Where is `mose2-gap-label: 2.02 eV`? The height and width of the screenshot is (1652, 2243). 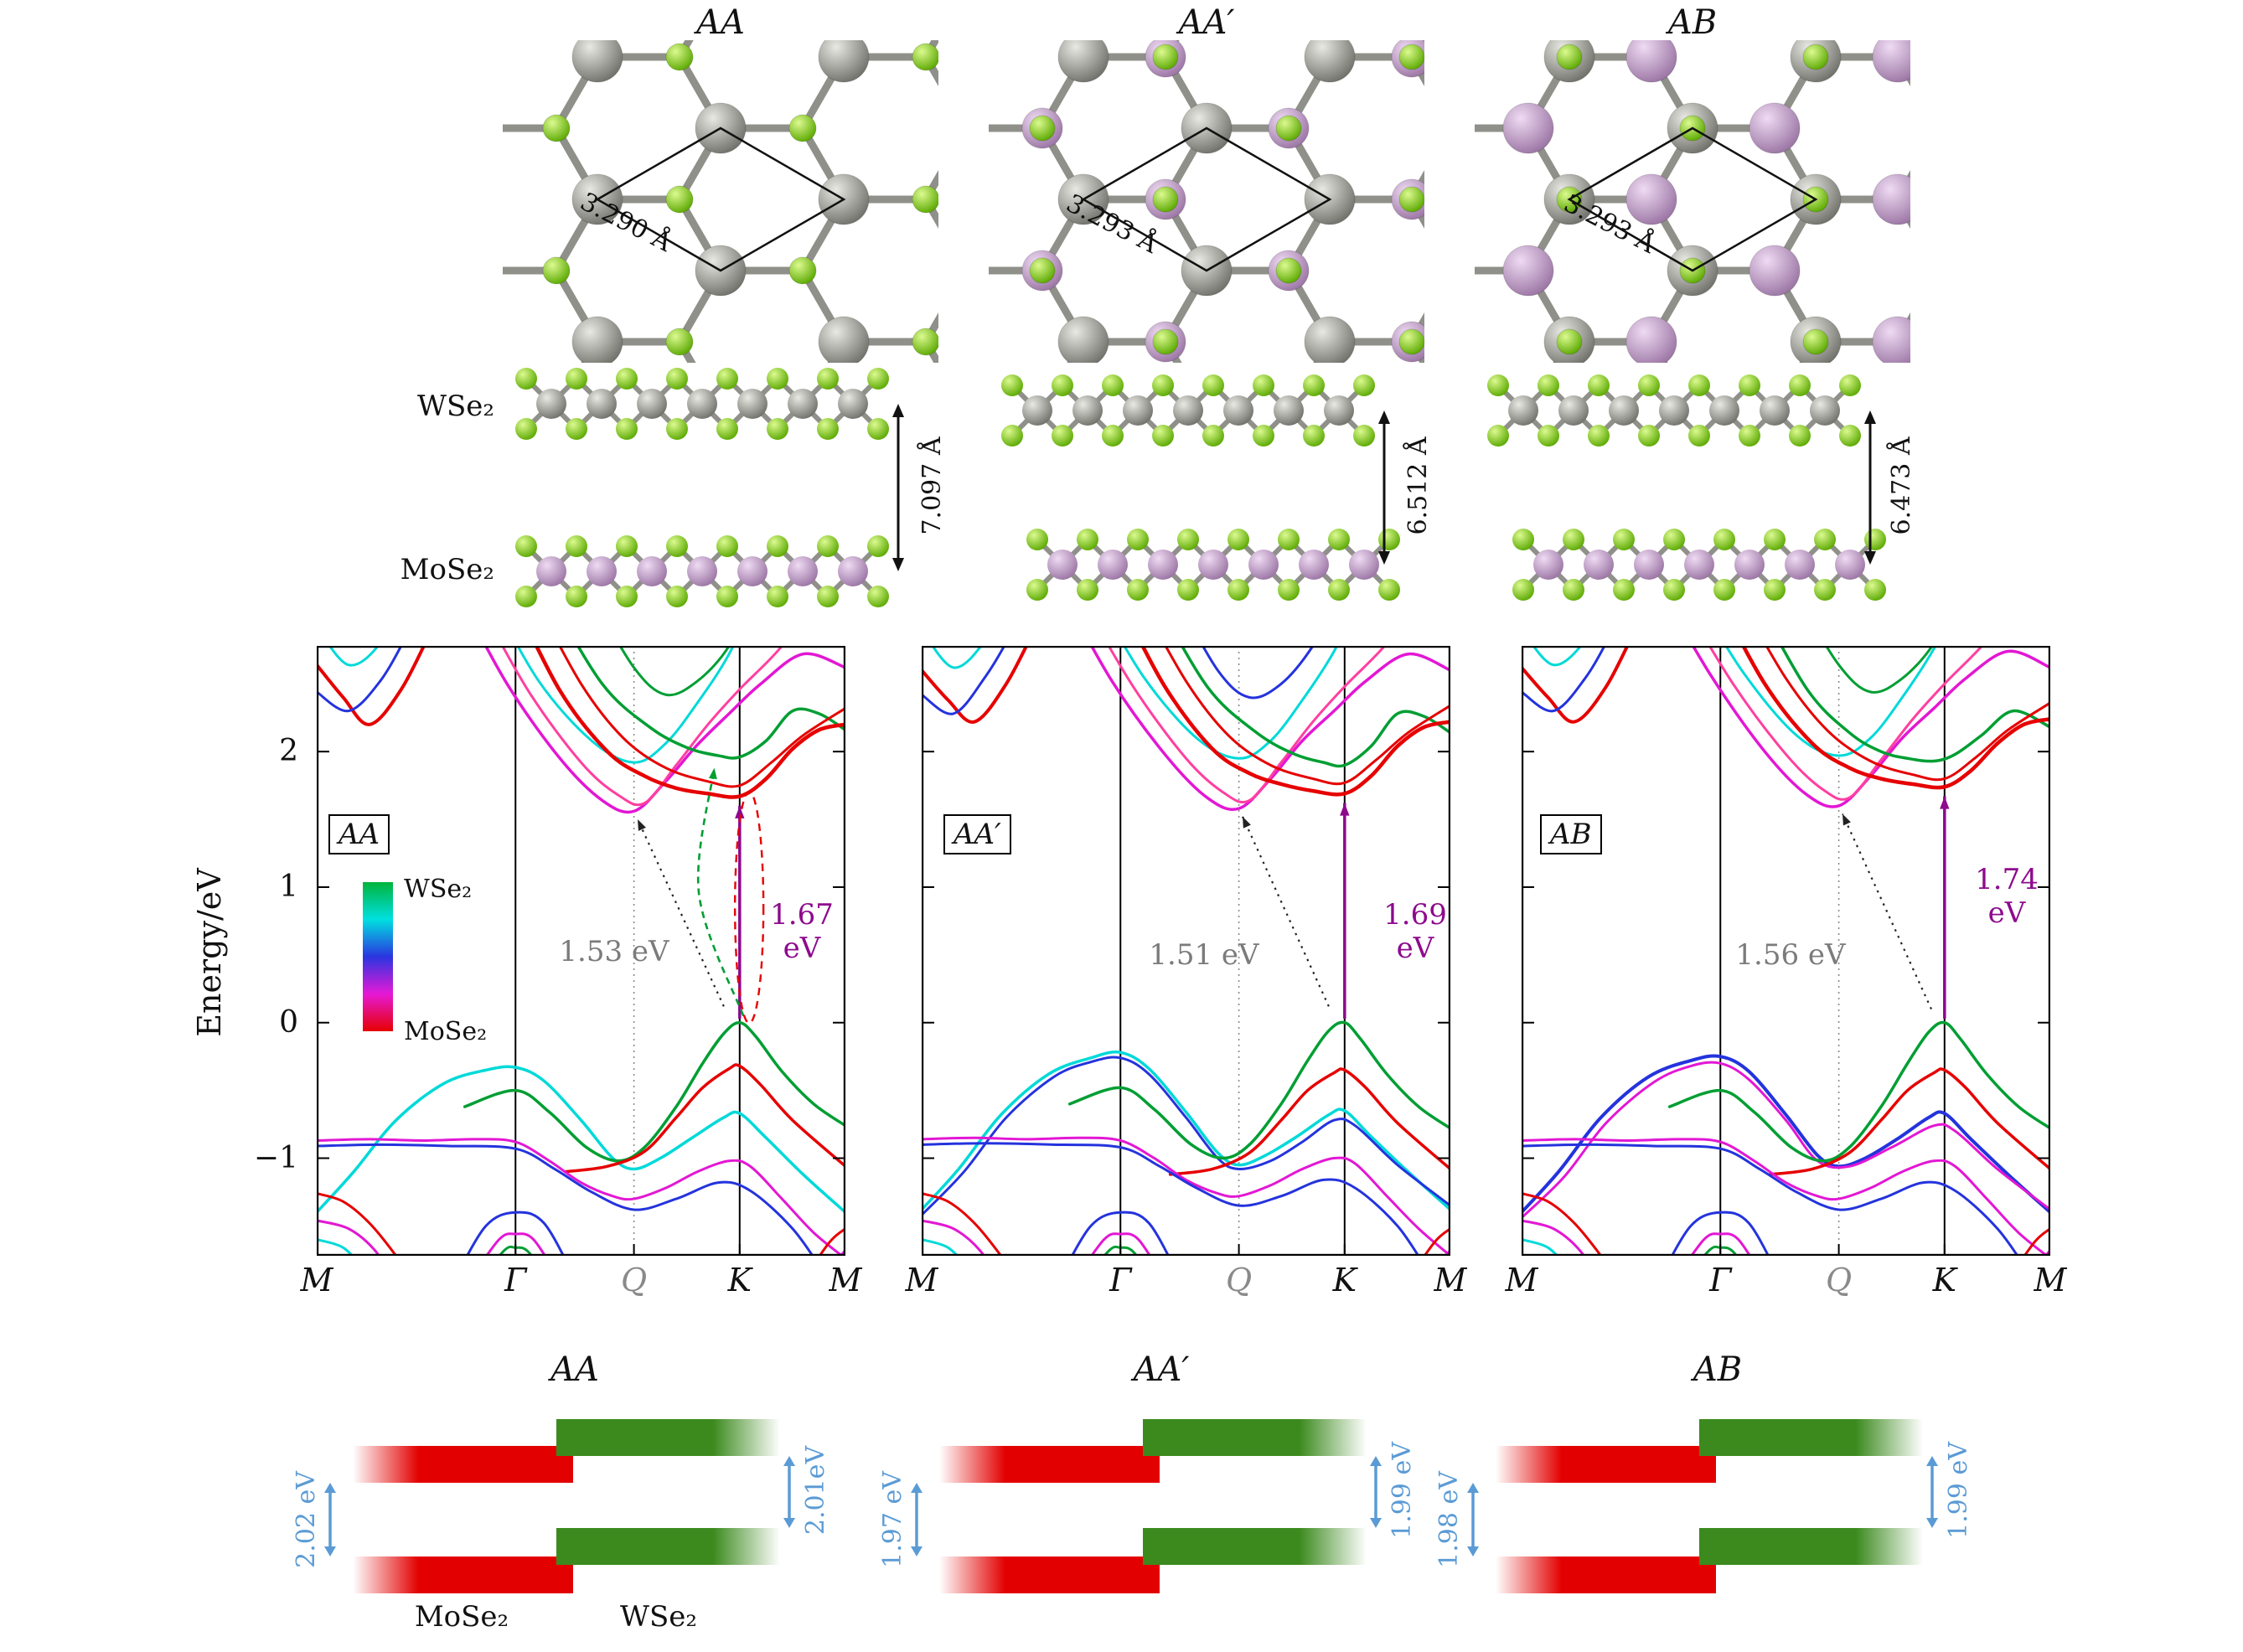 mose2-gap-label: 2.02 eV is located at coordinates (306, 1519).